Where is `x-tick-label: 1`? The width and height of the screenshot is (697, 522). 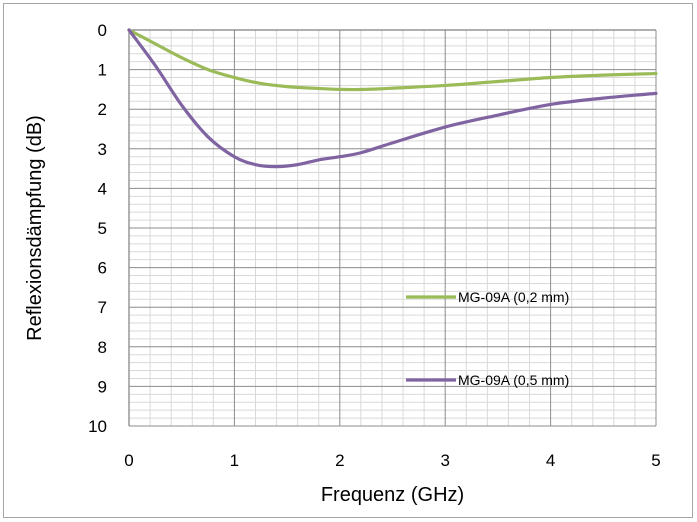
x-tick-label: 1 is located at coordinates (234, 460).